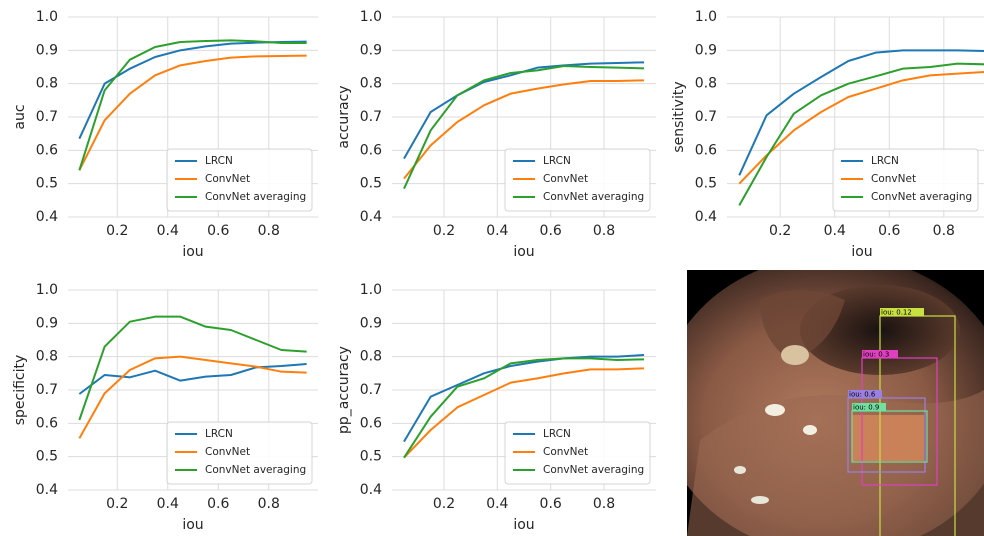 The image size is (984, 536). I want to click on box-label: iou: 0.3, so click(876, 355).